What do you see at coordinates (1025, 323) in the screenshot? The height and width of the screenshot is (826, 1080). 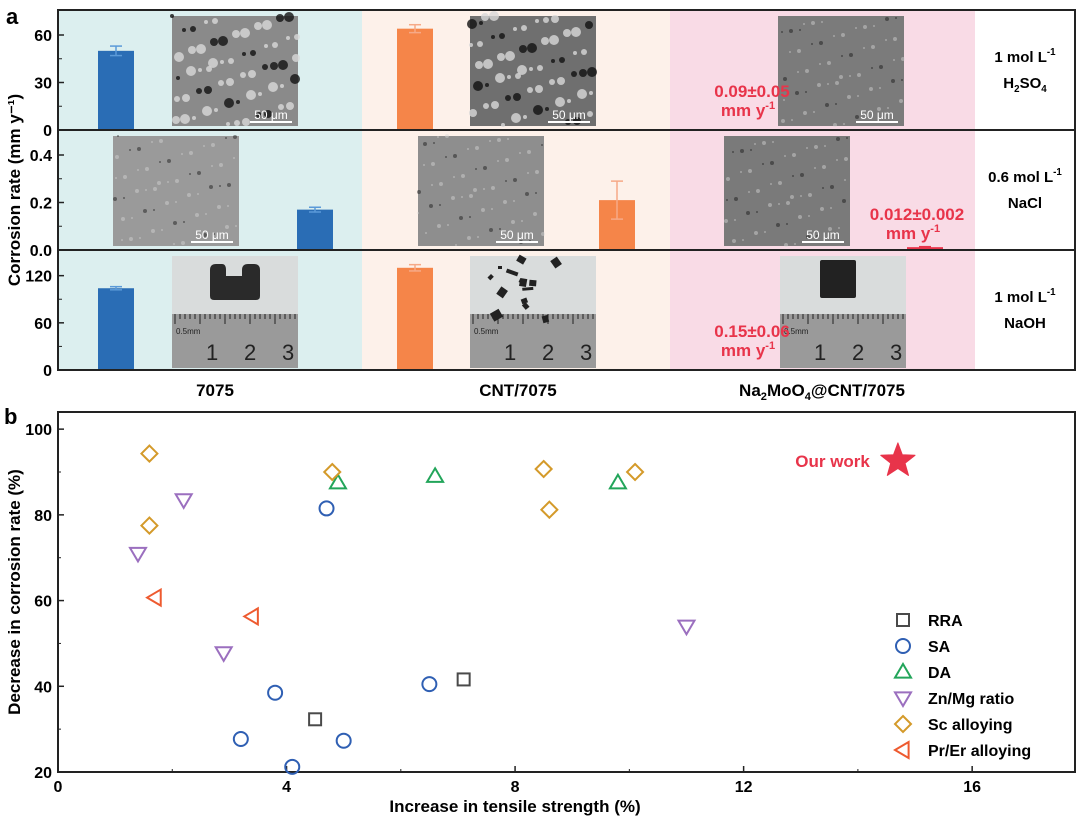 I see `condition-solution: NaOH` at bounding box center [1025, 323].